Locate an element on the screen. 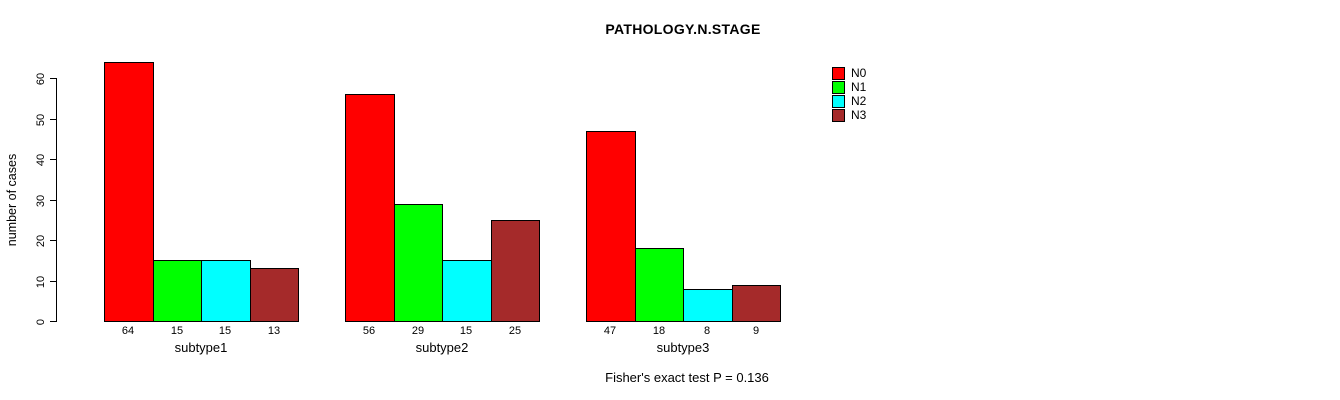 The height and width of the screenshot is (400, 1340). bar-value-label: 8 is located at coordinates (707, 331).